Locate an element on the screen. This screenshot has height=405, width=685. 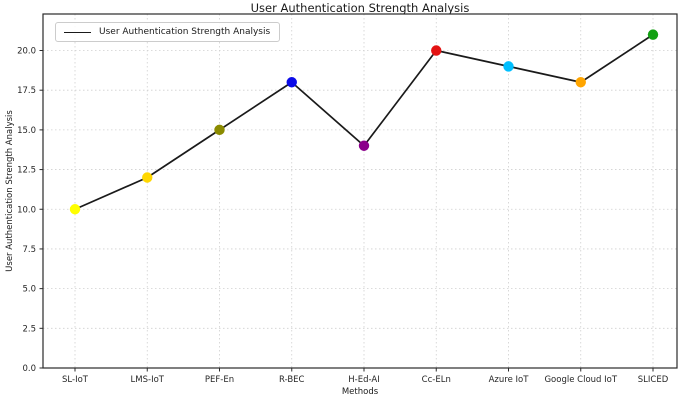
y-axis-label: User Authentication Strength Analysis is located at coordinates (10, 191).